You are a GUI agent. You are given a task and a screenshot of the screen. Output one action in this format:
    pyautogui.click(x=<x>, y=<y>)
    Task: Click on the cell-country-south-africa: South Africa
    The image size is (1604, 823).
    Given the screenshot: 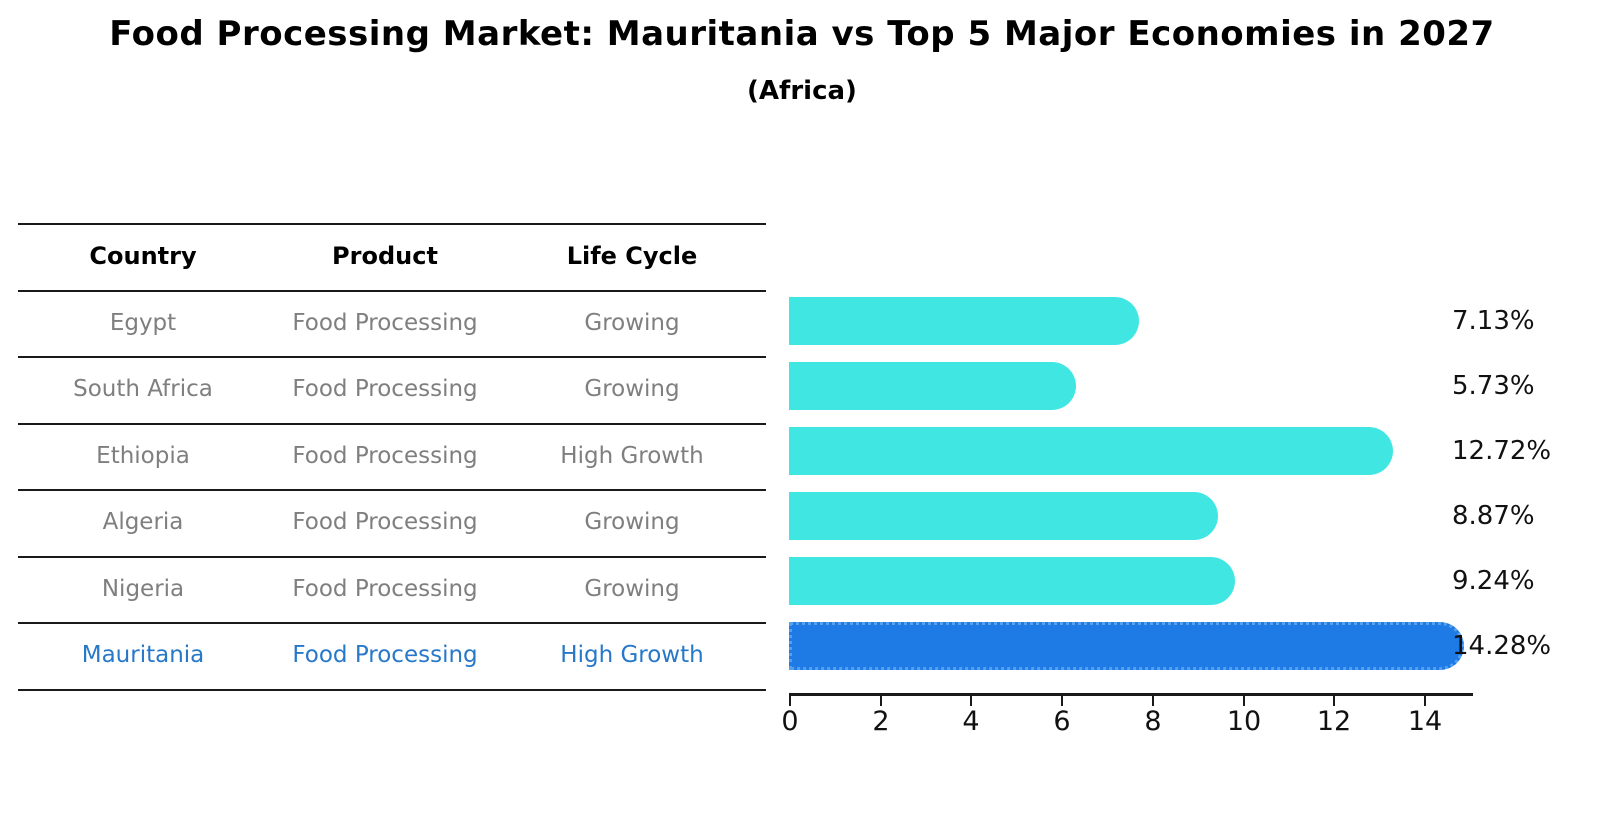 What is the action you would take?
    pyautogui.click(x=143, y=389)
    